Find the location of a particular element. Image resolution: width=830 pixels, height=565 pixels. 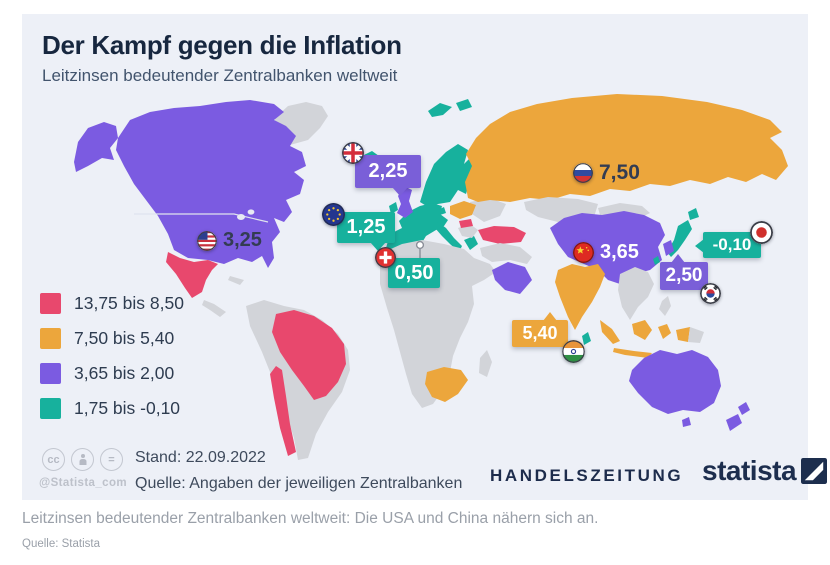

eurozone-rate-value: 1,25 is located at coordinates (366, 227).